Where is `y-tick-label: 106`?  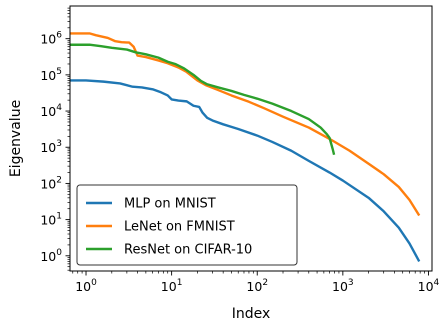 y-tick-label: 106 is located at coordinates (51, 39).